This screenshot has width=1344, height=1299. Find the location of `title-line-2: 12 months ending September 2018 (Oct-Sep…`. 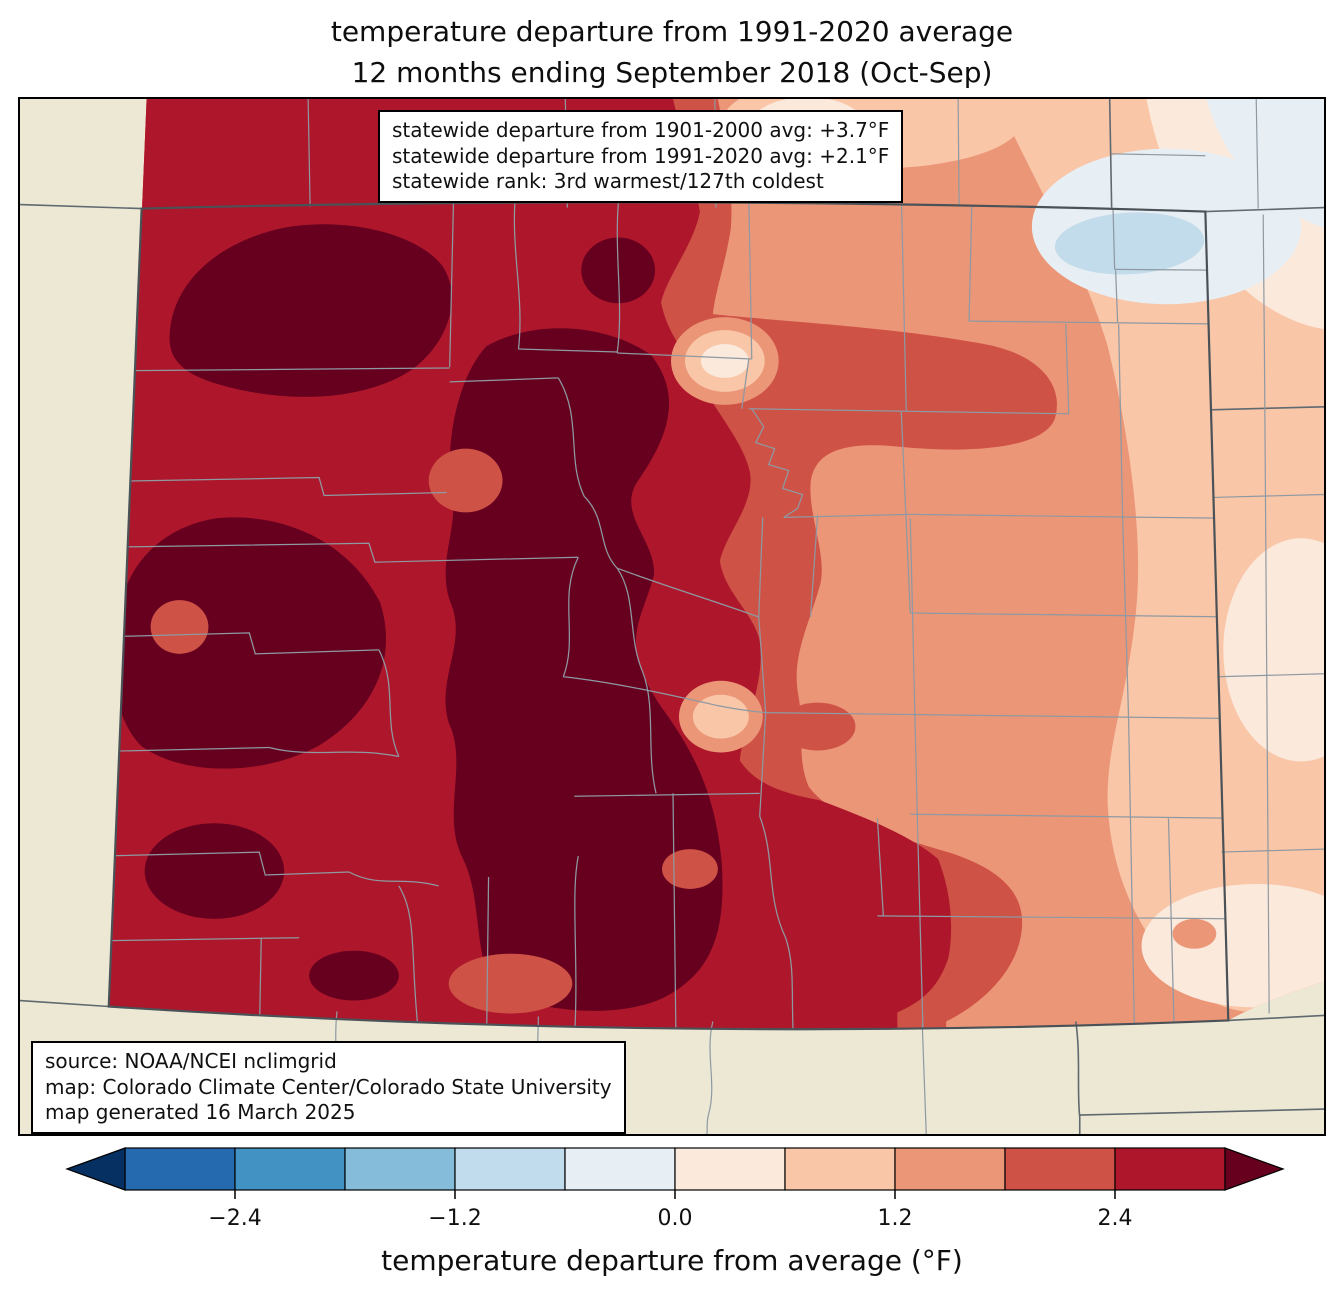

title-line-2: 12 months ending September 2018 (Oct-Sep… is located at coordinates (672, 72).